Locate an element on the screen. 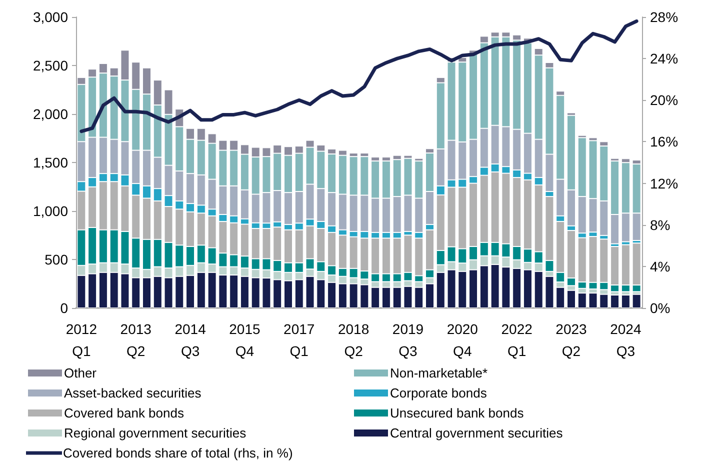 The width and height of the screenshot is (707, 464). x-tick-label: 2017 Q1 is located at coordinates (299, 340).